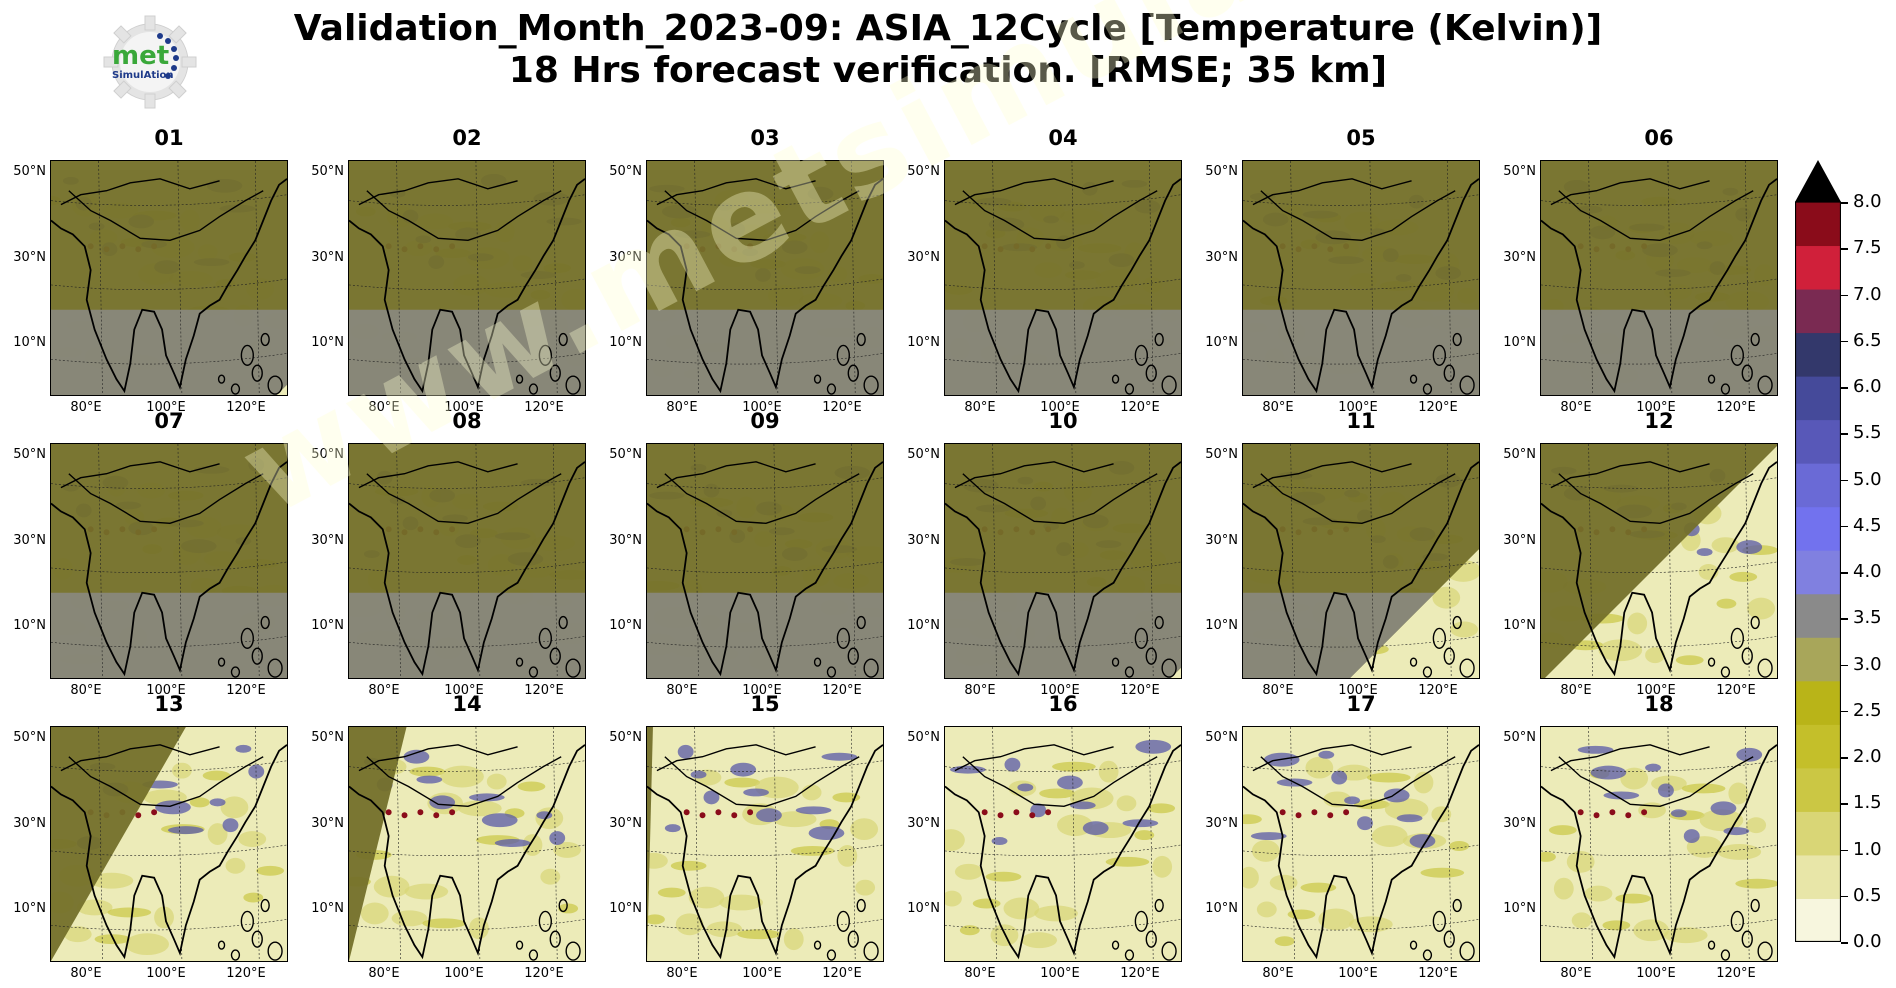 This screenshot has width=1896, height=988. Describe the element at coordinates (1867, 618) in the screenshot. I see `colorbar-tick-label: 3.5` at that location.